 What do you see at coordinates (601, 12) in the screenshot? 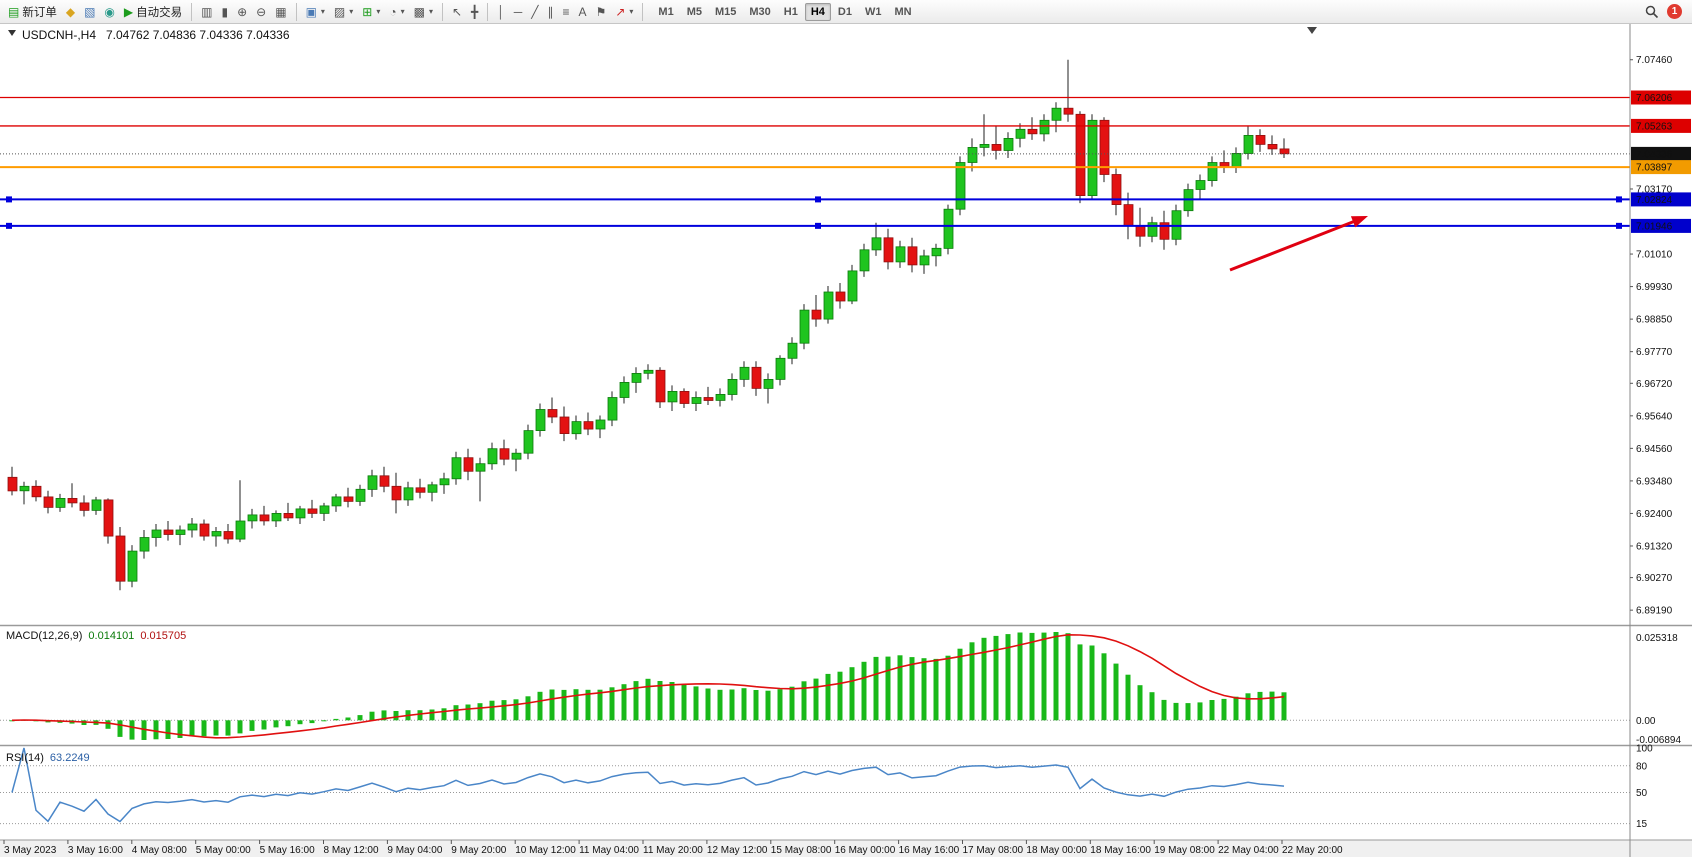
I see `label-tool-button: ⚑` at bounding box center [601, 12].